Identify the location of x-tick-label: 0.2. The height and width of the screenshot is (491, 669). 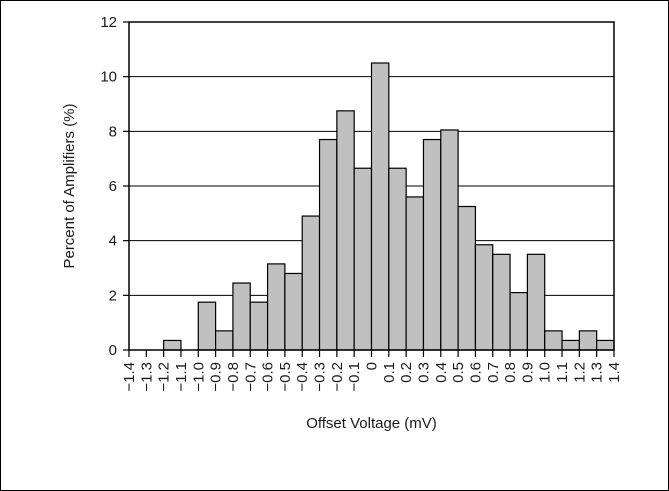
(406, 372).